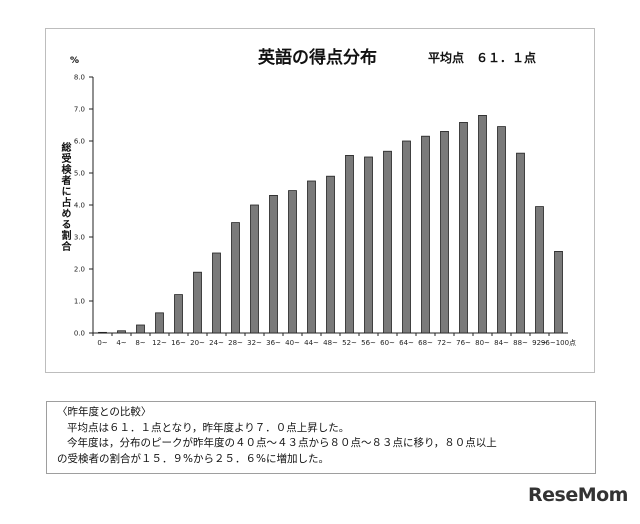 Image resolution: width=640 pixels, height=524 pixels. I want to click on x-tick-label: 20~, so click(197, 343).